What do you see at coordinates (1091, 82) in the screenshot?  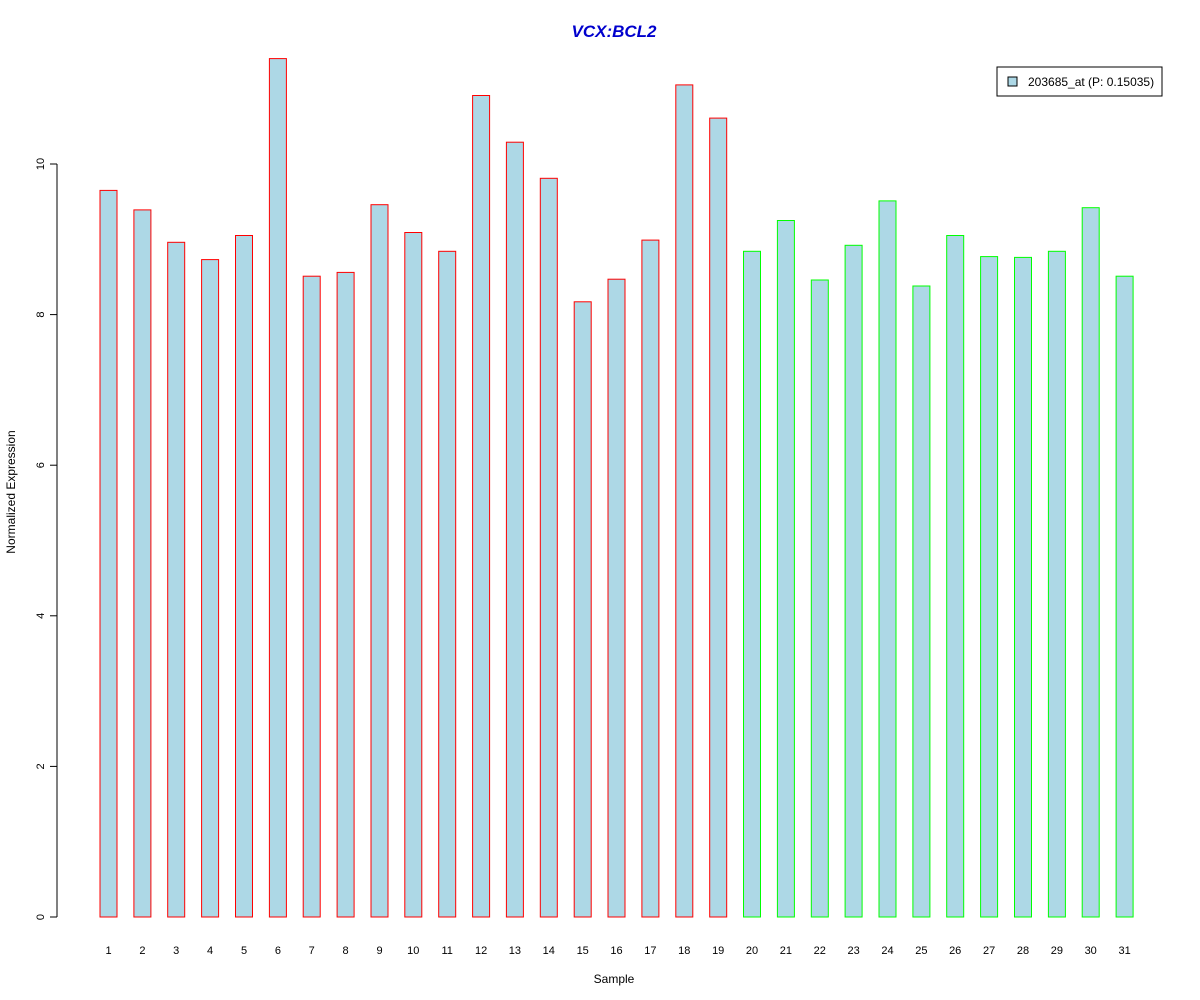 I see `legend-label: 203685_at (P: 0.15035)` at bounding box center [1091, 82].